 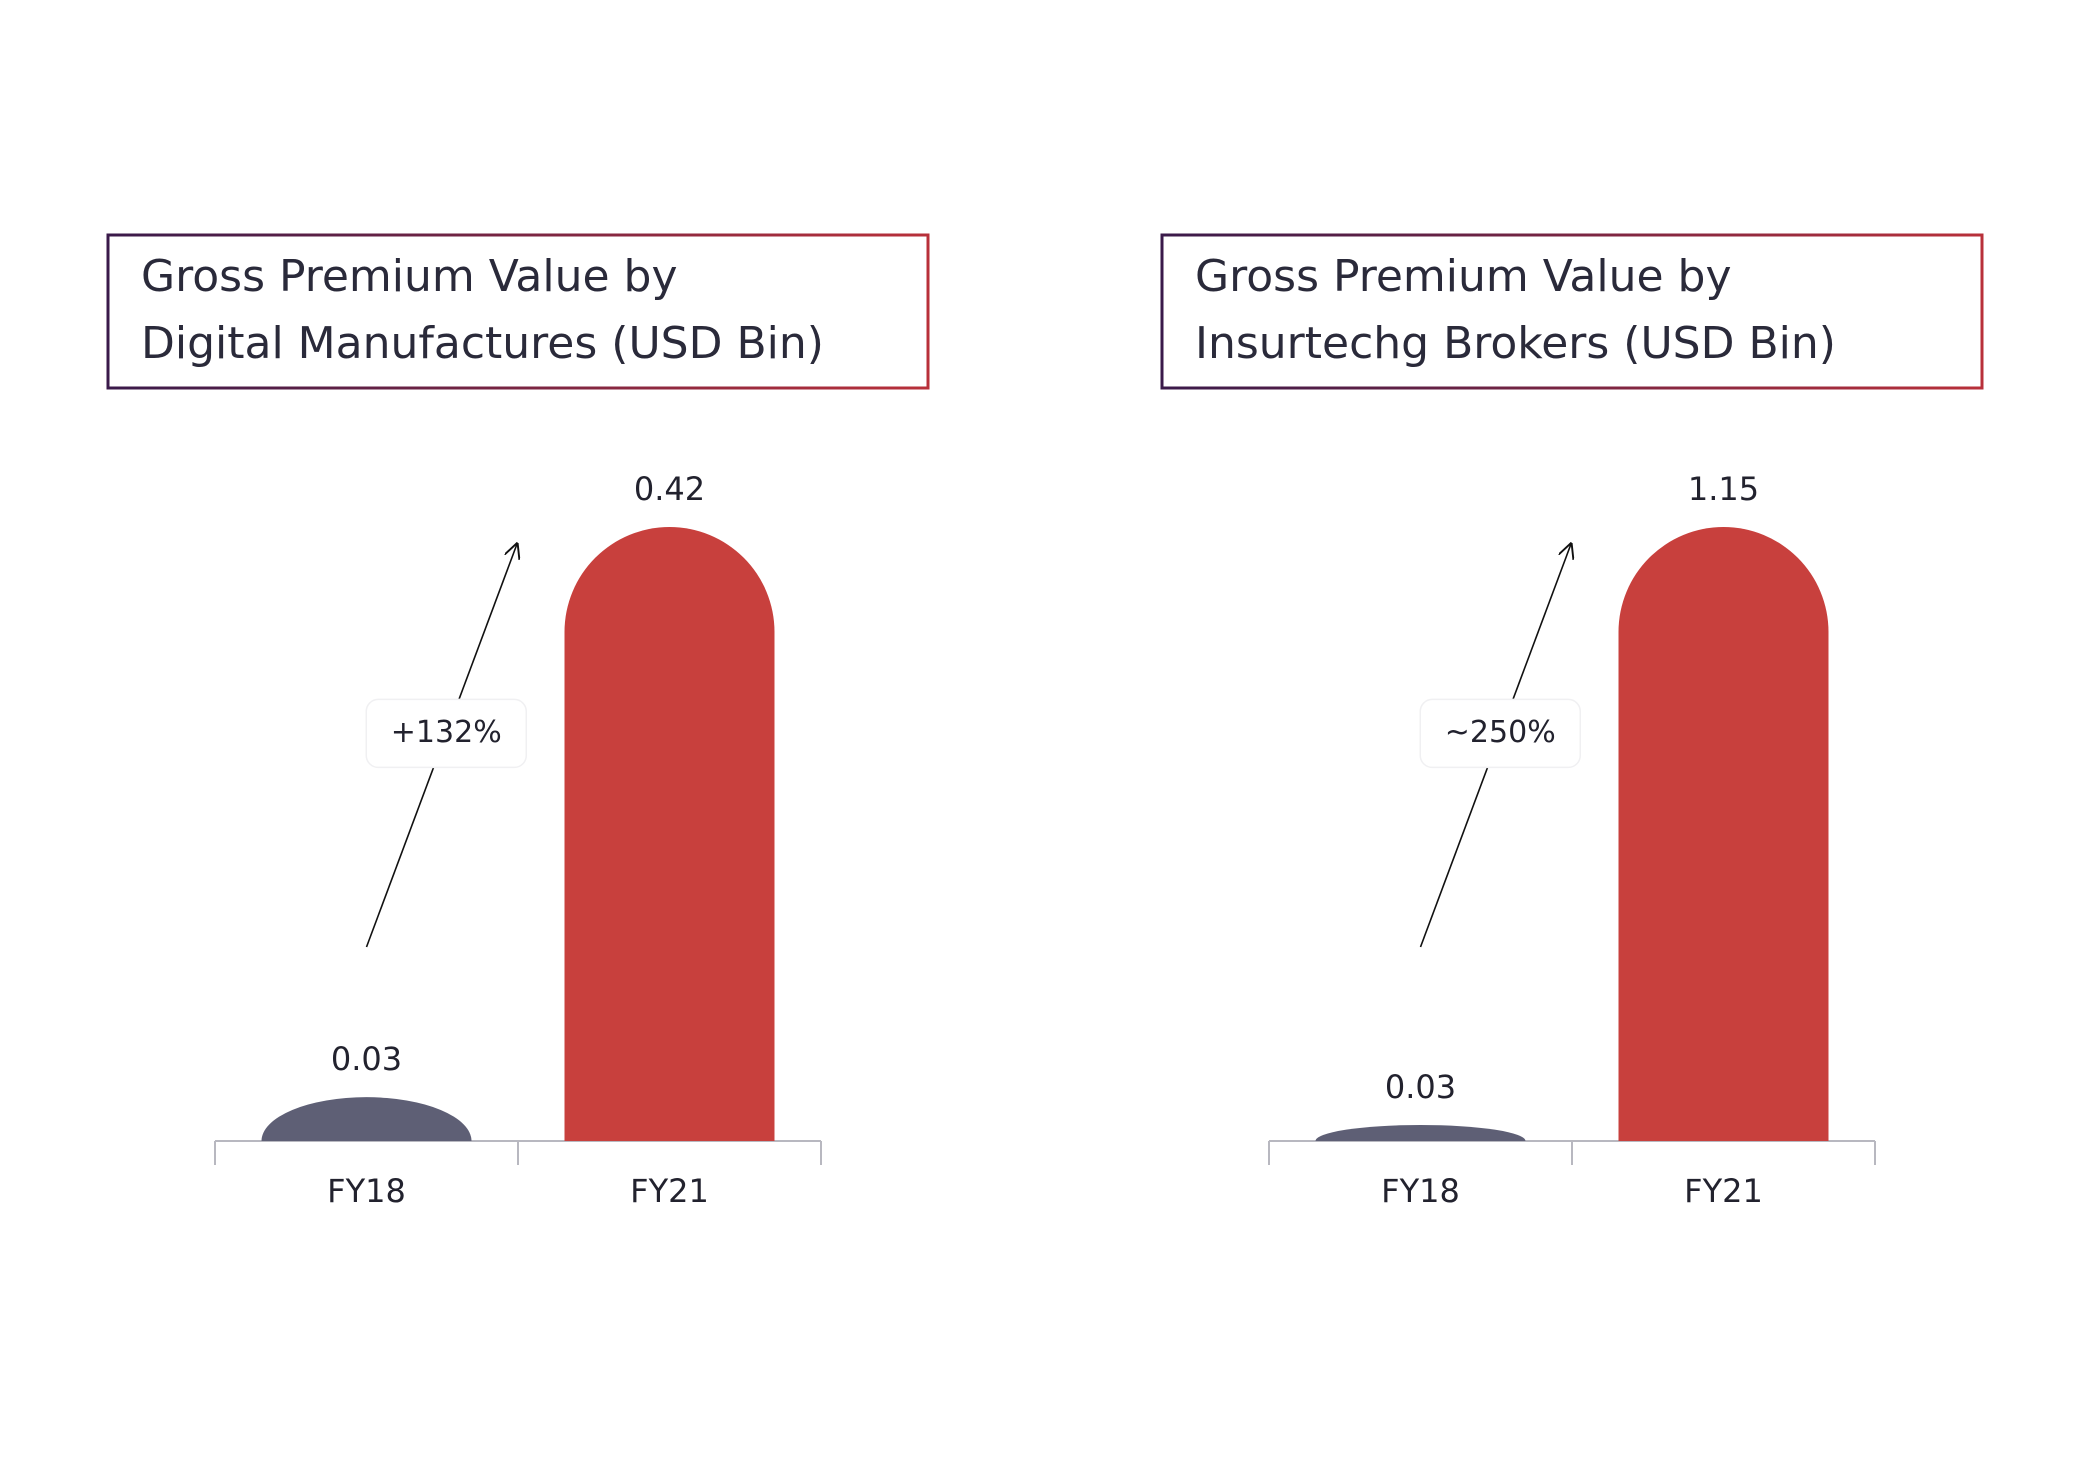 What do you see at coordinates (1723, 489) in the screenshot?
I see `value-label: 1.15` at bounding box center [1723, 489].